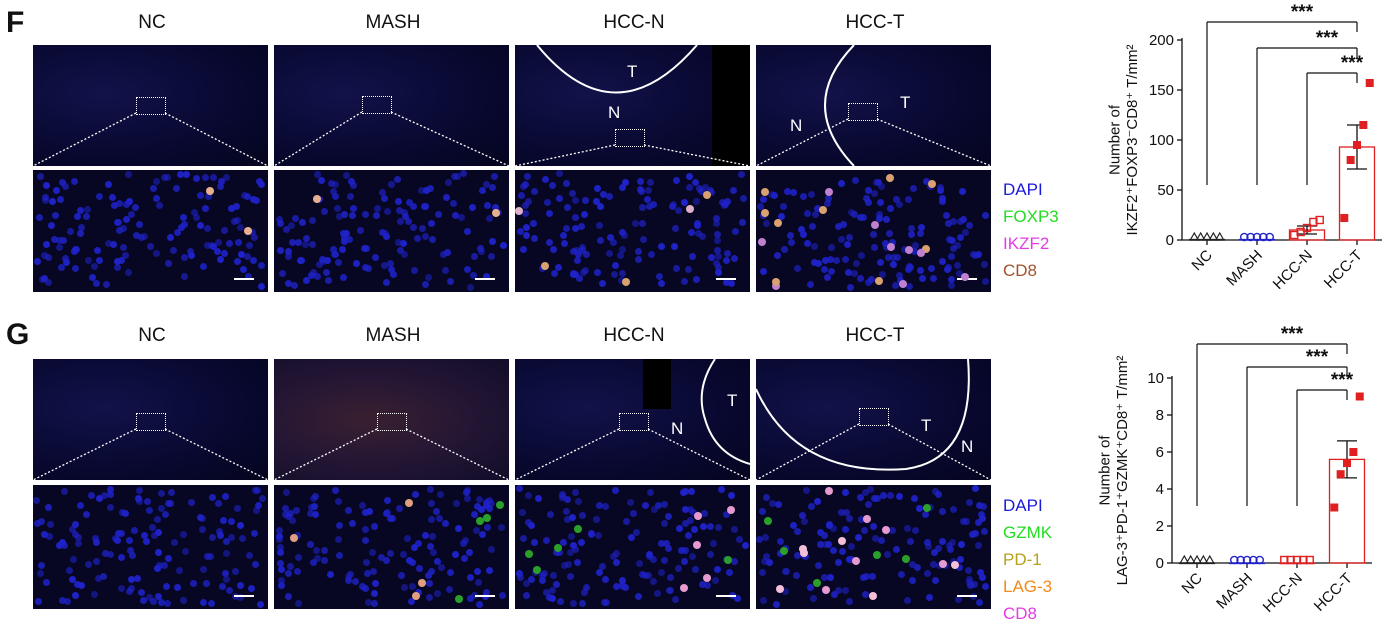 This screenshot has height=633, width=1397. What do you see at coordinates (1023, 189) in the screenshot?
I see `legend-dapi: DAPI` at bounding box center [1023, 189].